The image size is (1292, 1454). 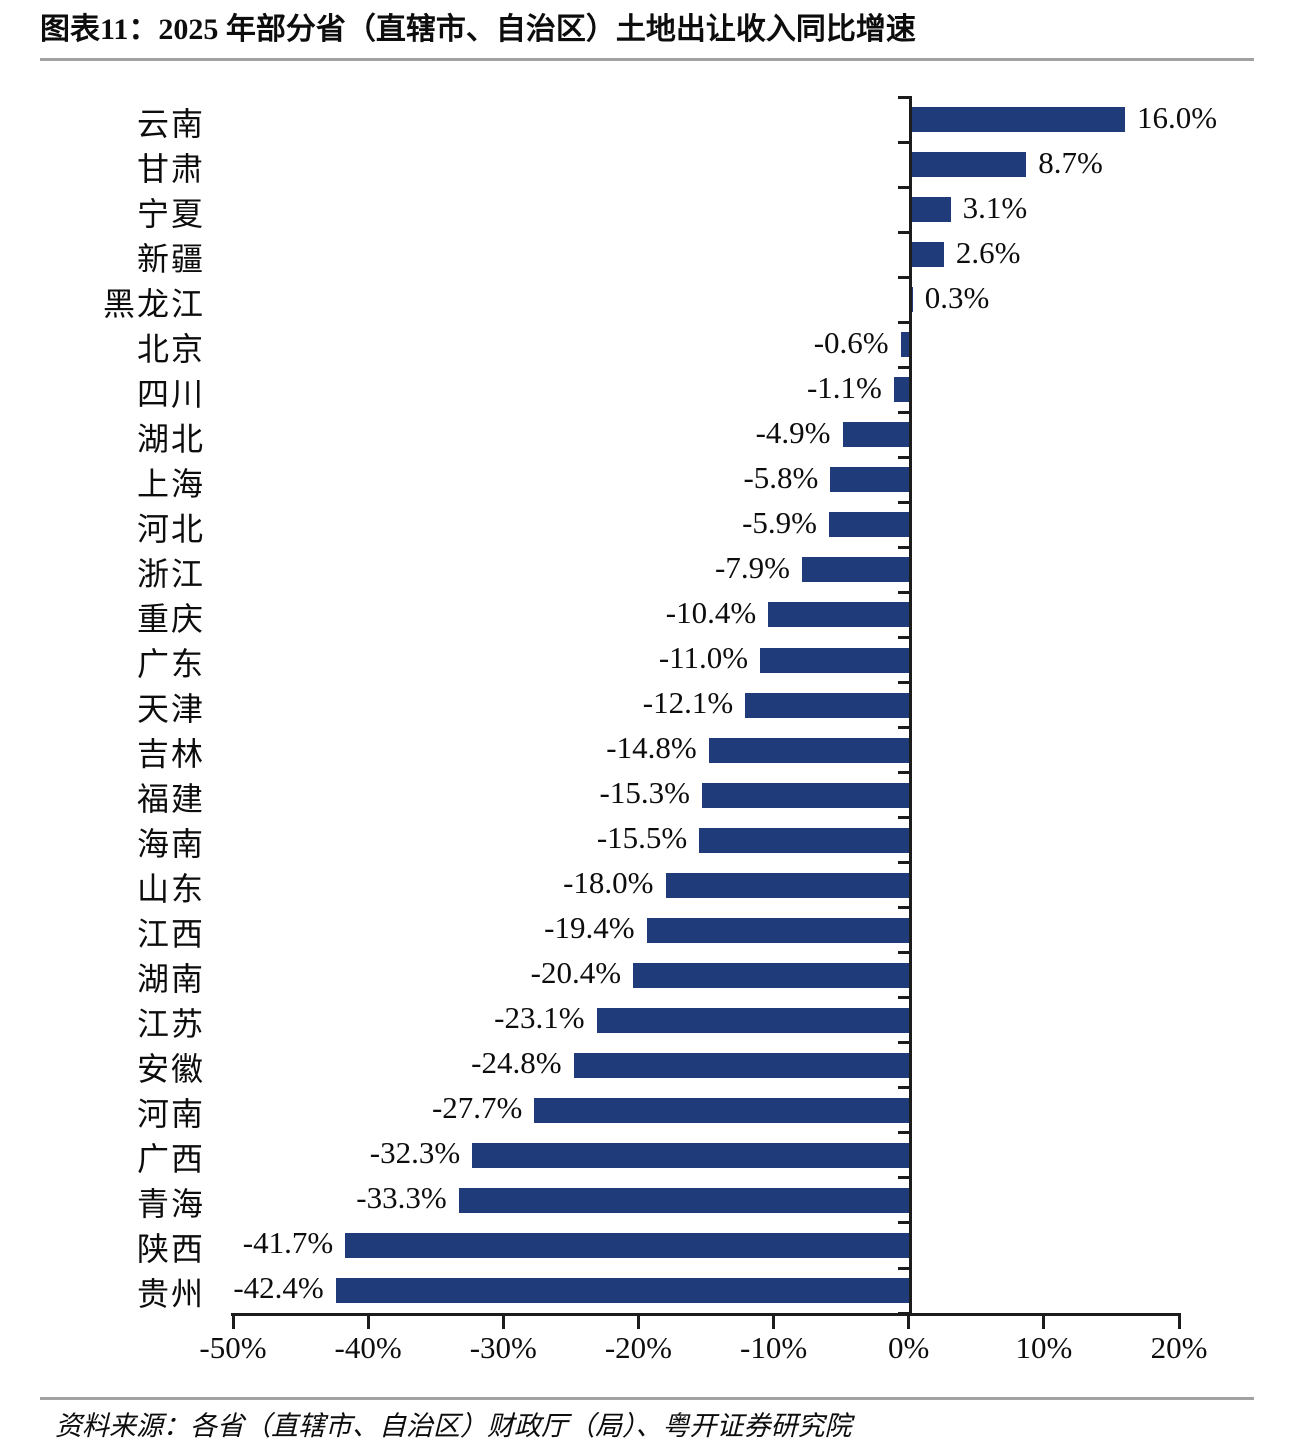 What do you see at coordinates (278, 1288) in the screenshot?
I see `bar-value-label: -42.4%` at bounding box center [278, 1288].